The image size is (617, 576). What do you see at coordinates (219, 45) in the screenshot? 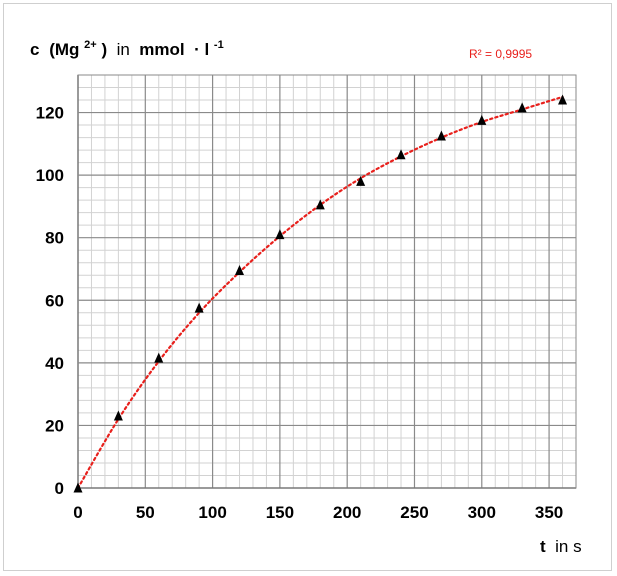
I see `y-label-exponent: -1` at bounding box center [219, 45].